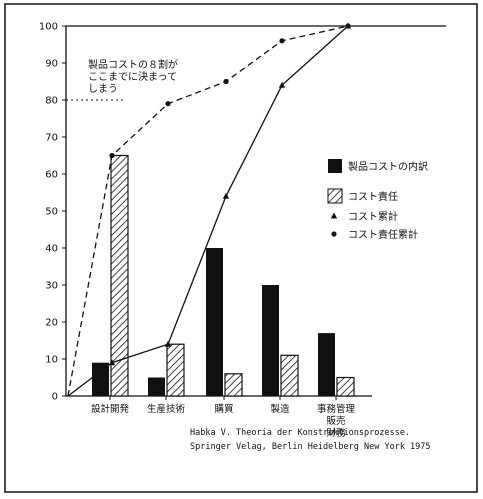  What do you see at coordinates (51, 64) in the screenshot?
I see `y-tick-label: 90` at bounding box center [51, 64].